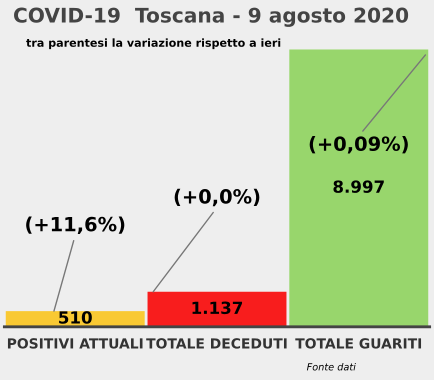 This screenshot has width=434, height=380. Describe the element at coordinates (153, 44) in the screenshot. I see `chart-subtitle: tra parentesi la variazione rispetto a ieri` at that location.